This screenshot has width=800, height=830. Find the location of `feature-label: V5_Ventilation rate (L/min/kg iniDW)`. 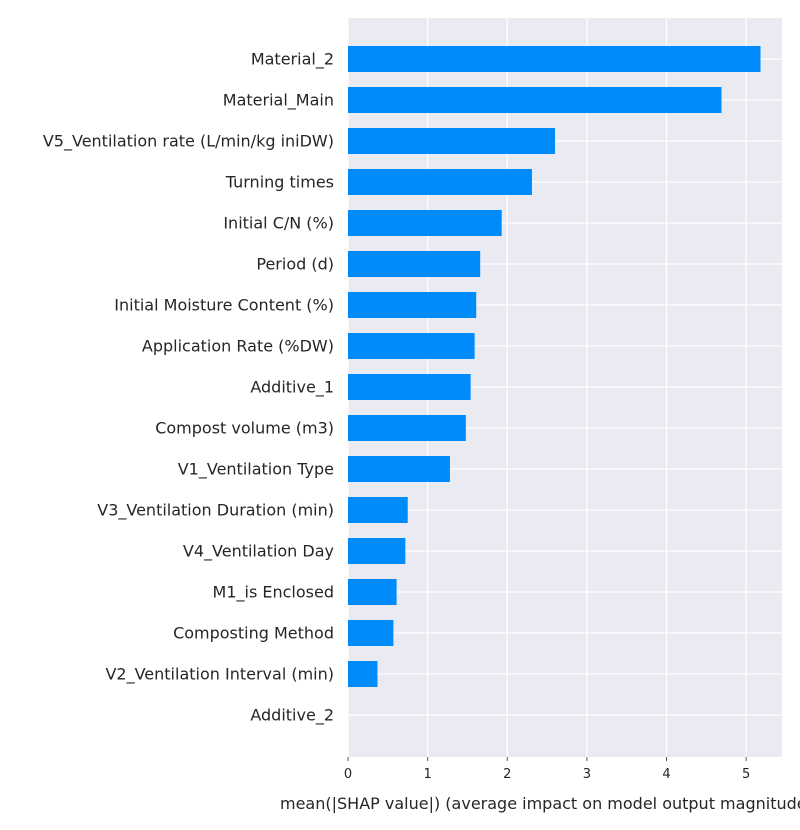

feature-label: V5_Ventilation rate (L/min/kg iniDW) is located at coordinates (188, 142).